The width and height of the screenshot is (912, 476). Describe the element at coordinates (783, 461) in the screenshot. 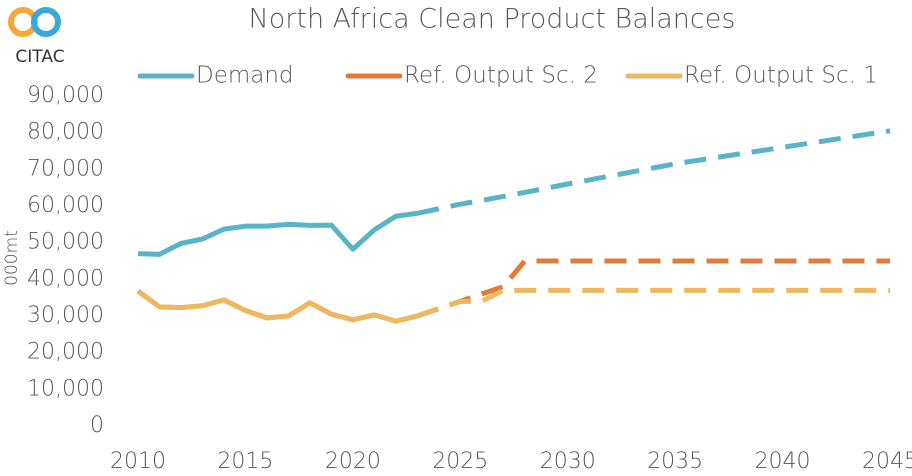

I see `x-tick-label: 2040` at that location.